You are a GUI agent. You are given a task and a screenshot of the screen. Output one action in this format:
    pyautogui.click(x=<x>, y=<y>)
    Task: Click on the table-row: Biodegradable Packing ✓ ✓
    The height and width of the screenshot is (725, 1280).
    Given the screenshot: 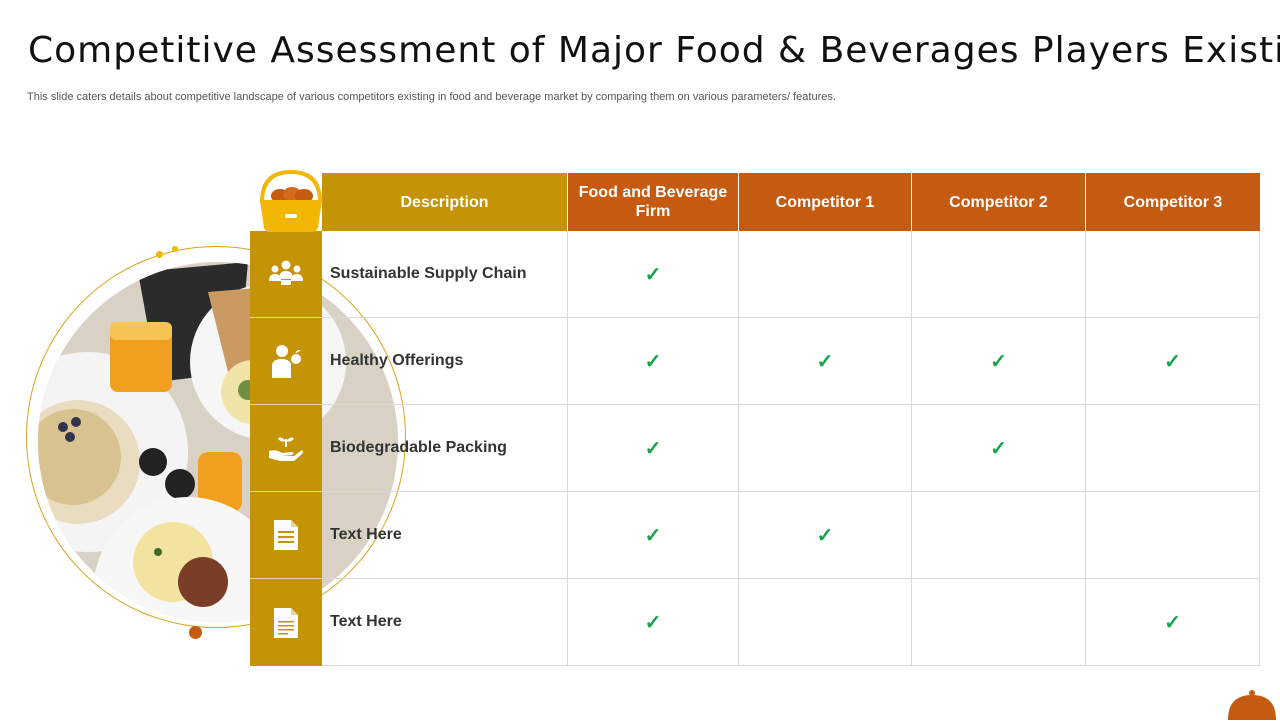 What is the action you would take?
    pyautogui.click(x=791, y=448)
    